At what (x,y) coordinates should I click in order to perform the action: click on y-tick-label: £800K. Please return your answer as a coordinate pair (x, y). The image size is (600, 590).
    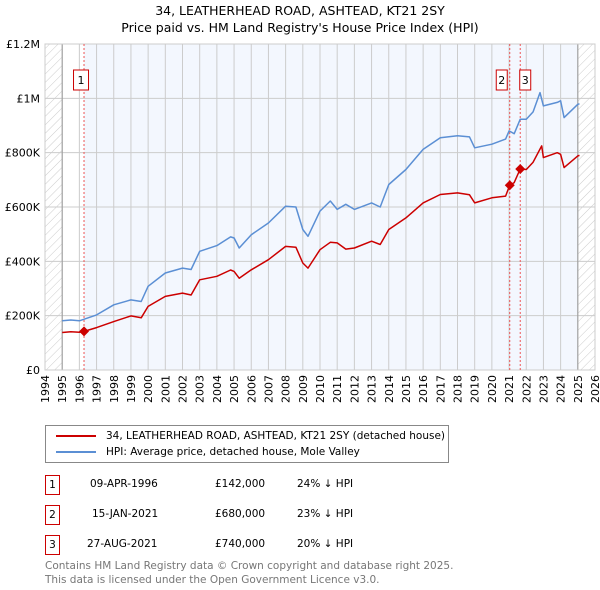
    Looking at the image, I should click on (23, 153).